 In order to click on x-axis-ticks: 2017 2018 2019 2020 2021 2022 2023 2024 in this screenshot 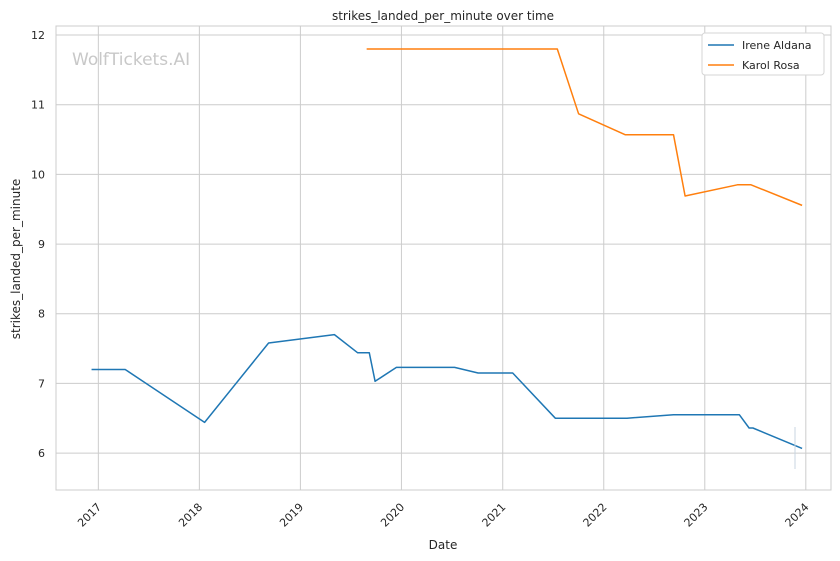, I will do `click(443, 515)`.